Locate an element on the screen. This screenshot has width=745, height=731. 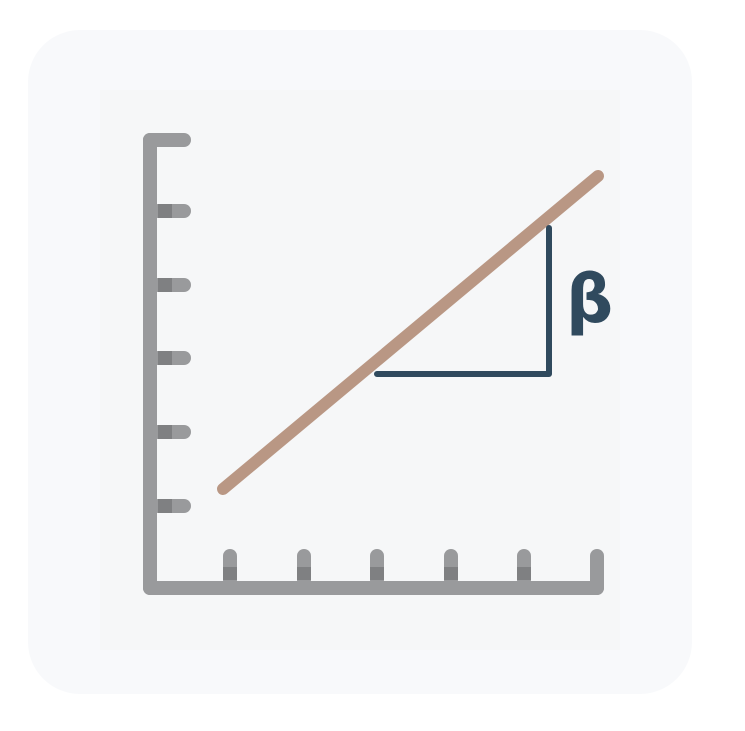
slope-triangle is located at coordinates (463, 301).